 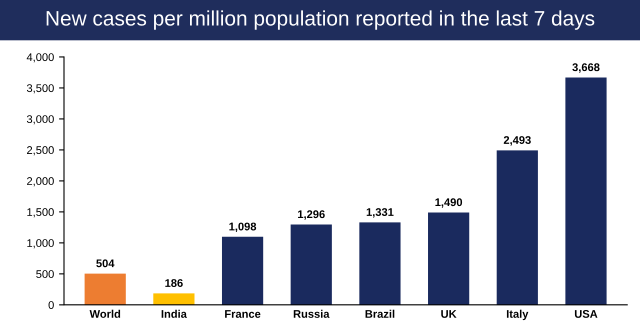 I want to click on data-label: 1,296, so click(x=311, y=215).